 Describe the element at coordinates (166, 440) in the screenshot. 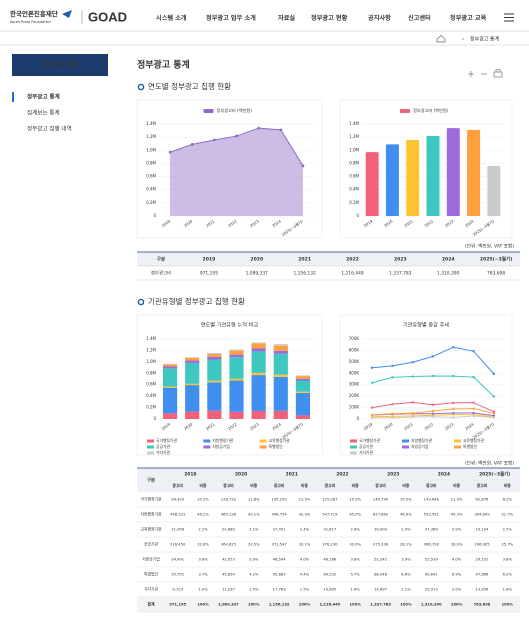

I see `legend-label: 국가행정기관` at that location.